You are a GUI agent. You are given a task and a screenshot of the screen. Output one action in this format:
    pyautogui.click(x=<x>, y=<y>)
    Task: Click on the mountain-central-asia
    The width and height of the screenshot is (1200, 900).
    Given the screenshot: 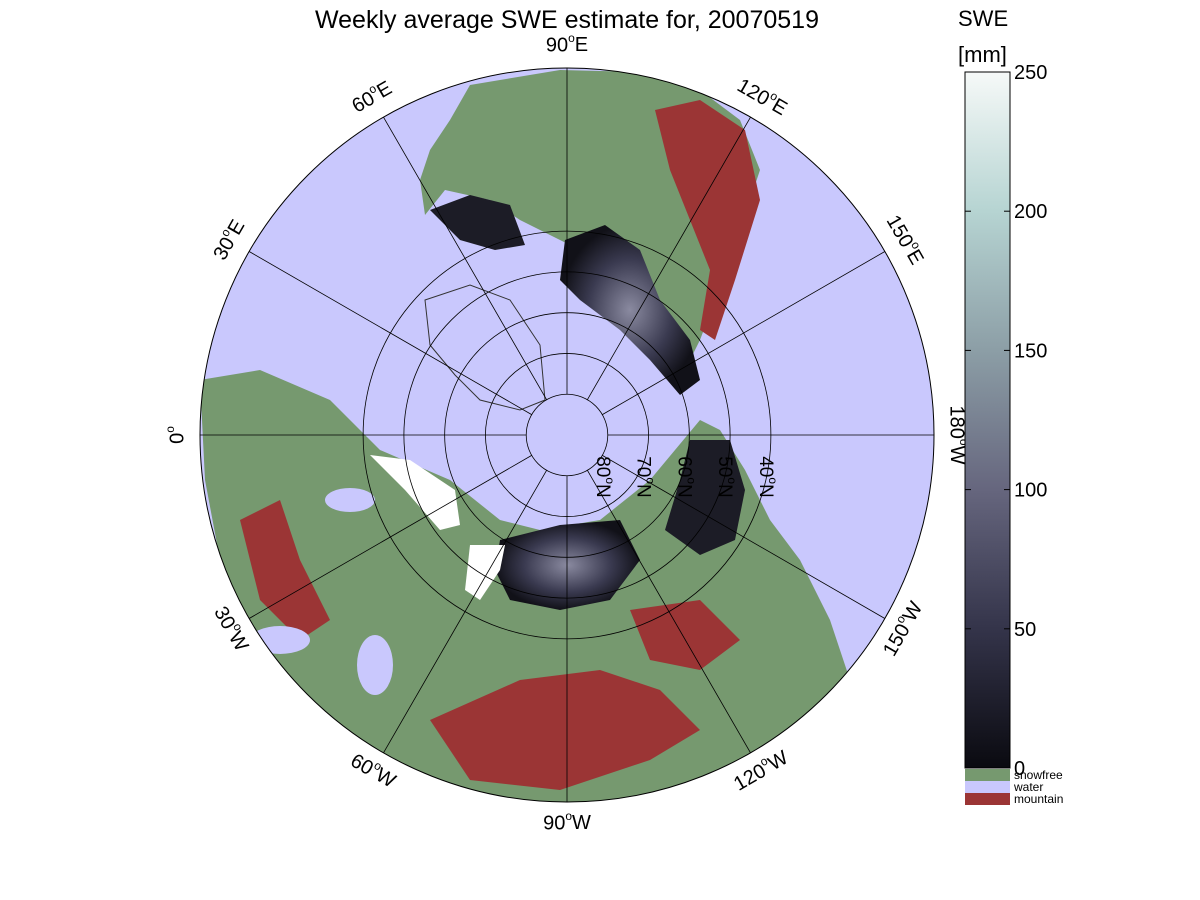 What is the action you would take?
    pyautogui.click(x=565, y=730)
    